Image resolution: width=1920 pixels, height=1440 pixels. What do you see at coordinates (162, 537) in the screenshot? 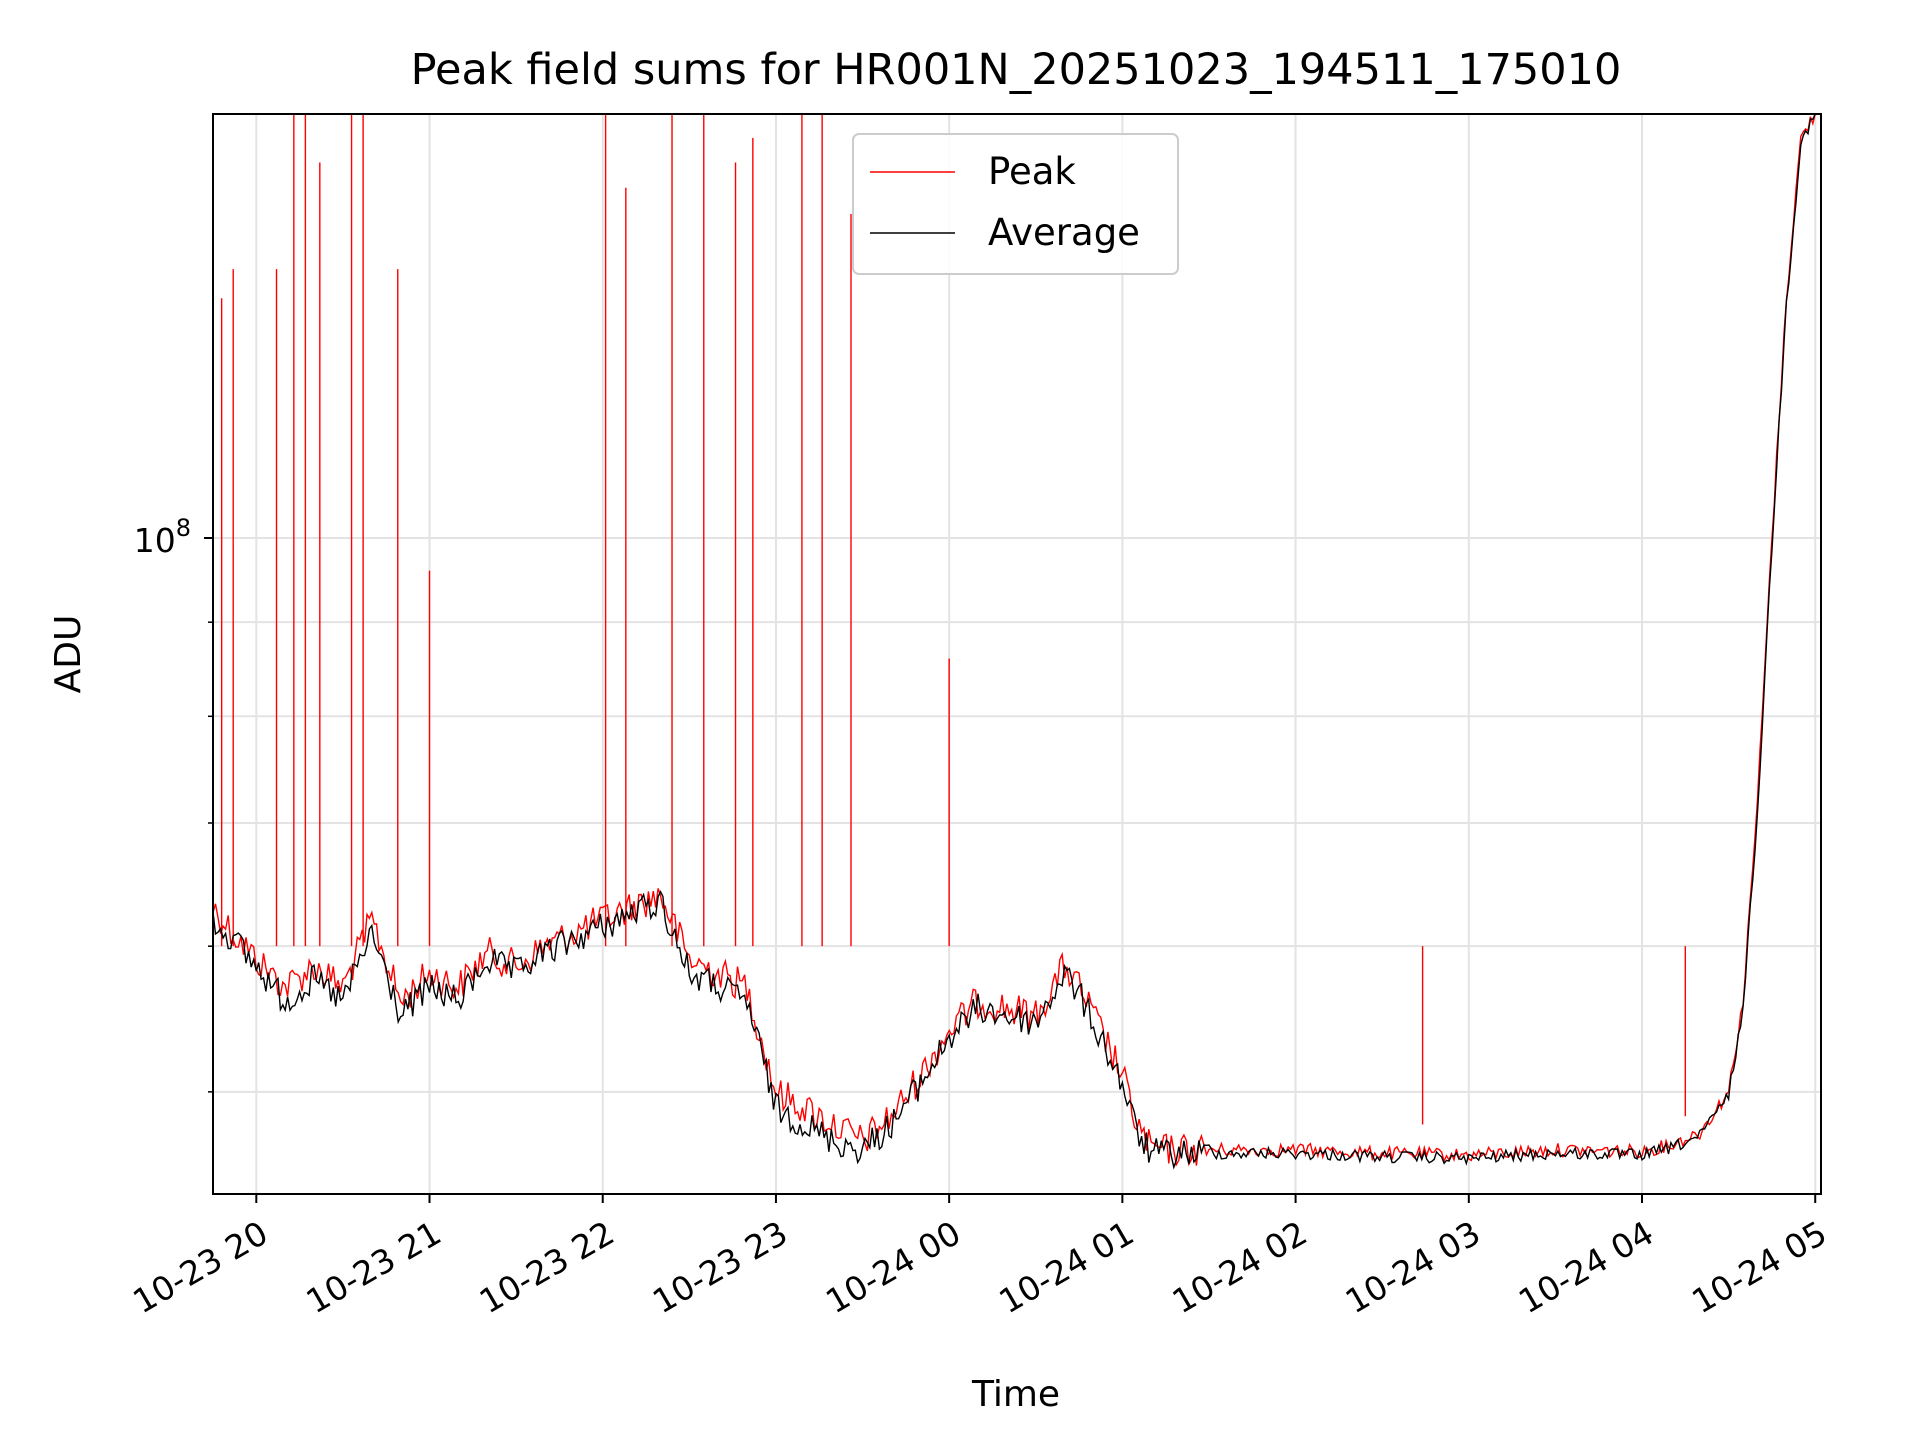
I see `y-tick-label: 108` at bounding box center [162, 537].